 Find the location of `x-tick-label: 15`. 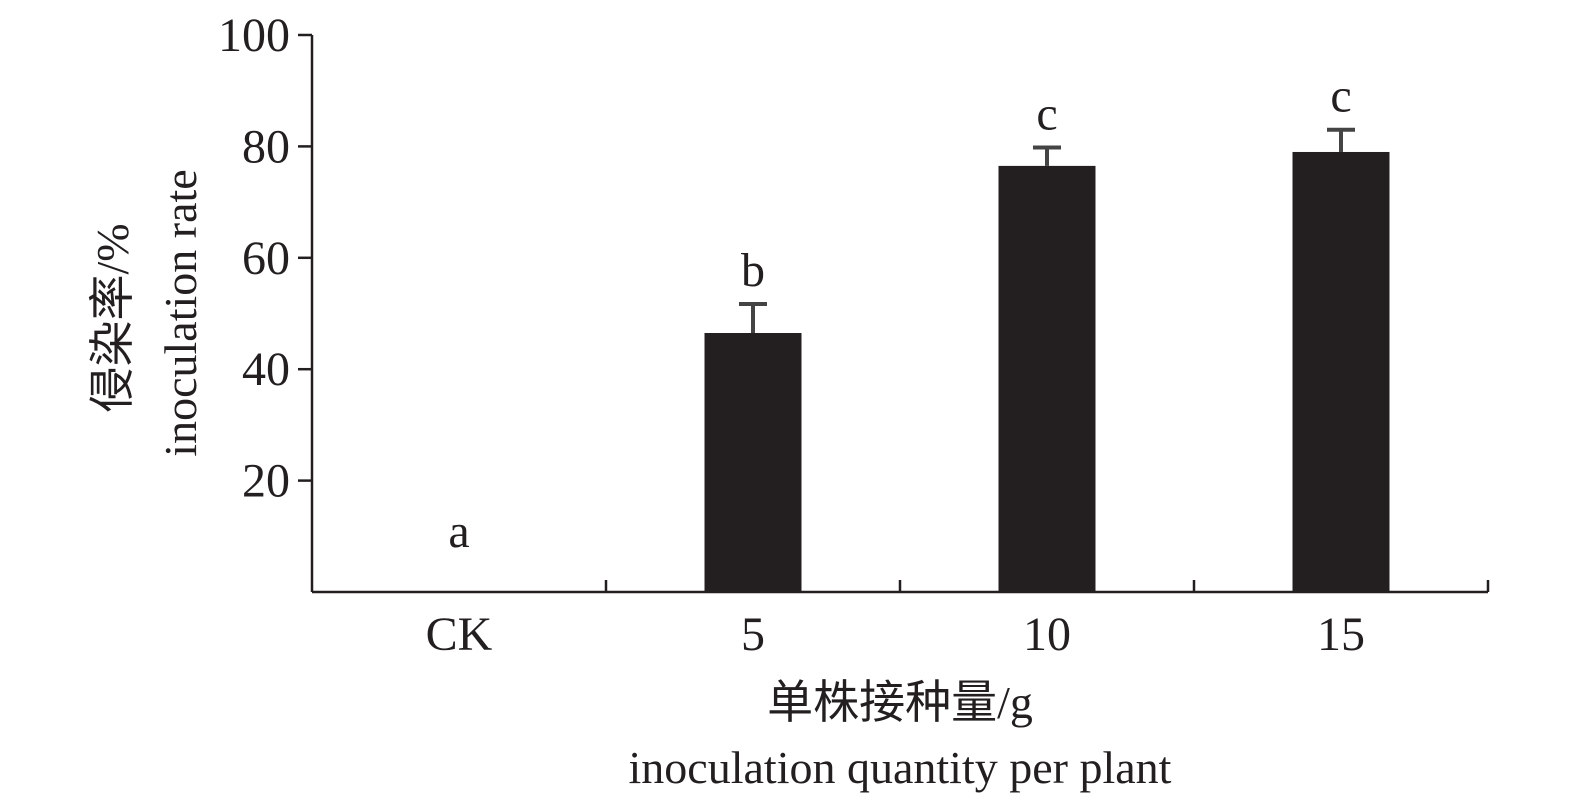

x-tick-label: 15 is located at coordinates (1341, 634).